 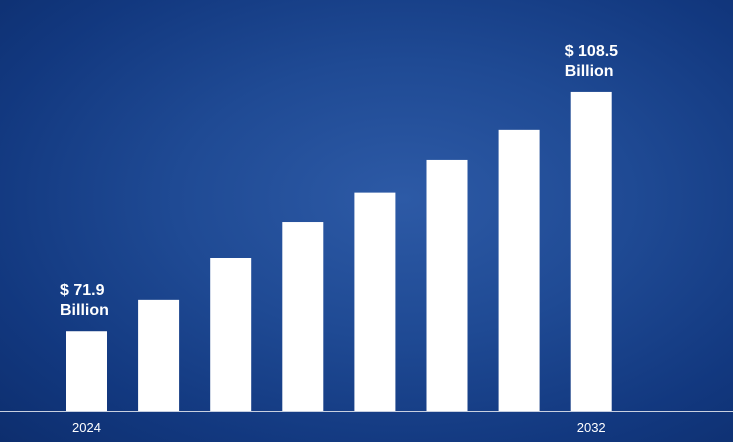 What do you see at coordinates (84, 301) in the screenshot?
I see `value-label: $ 71.9 Billion` at bounding box center [84, 301].